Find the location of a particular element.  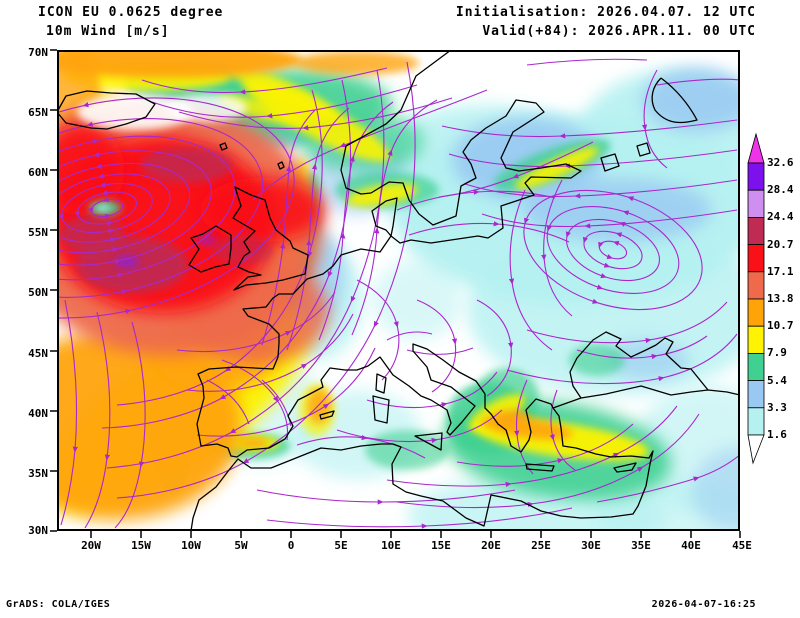

generation-timestamp: 2026-04-07-16:25 is located at coordinates (703, 604).